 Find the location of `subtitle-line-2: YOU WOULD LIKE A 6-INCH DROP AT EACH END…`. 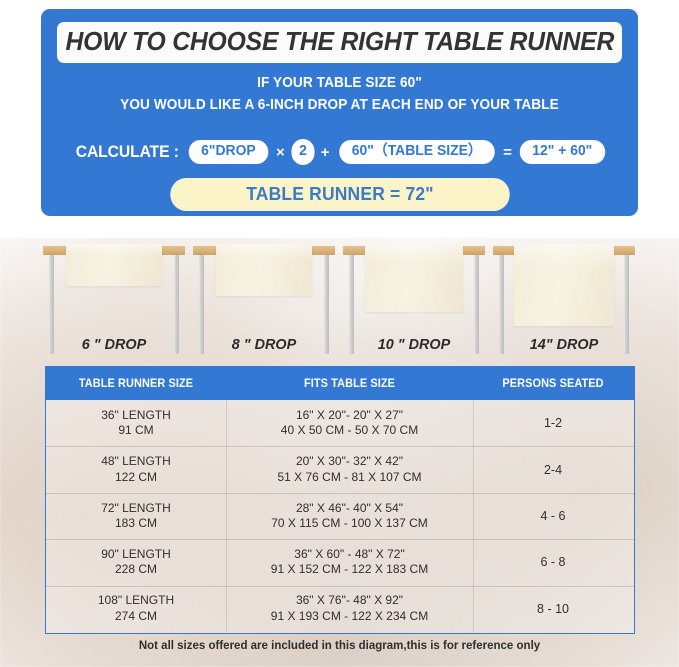

subtitle-line-2: YOU WOULD LIKE A 6-INCH DROP AT EACH END… is located at coordinates (339, 105).